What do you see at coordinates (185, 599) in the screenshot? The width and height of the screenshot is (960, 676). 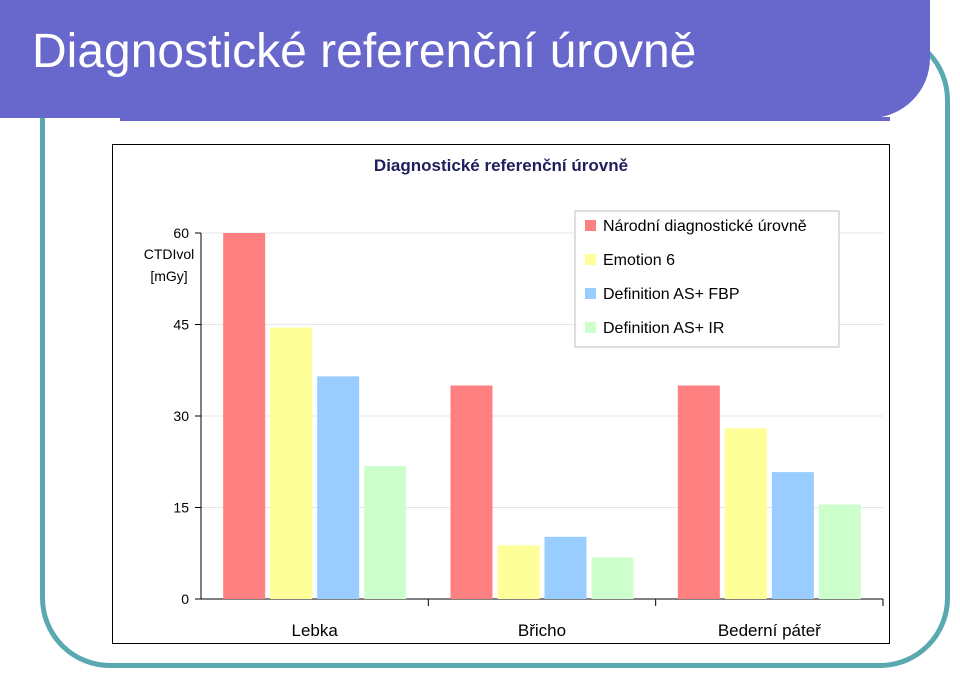 I see `y-tick-label: 0` at bounding box center [185, 599].